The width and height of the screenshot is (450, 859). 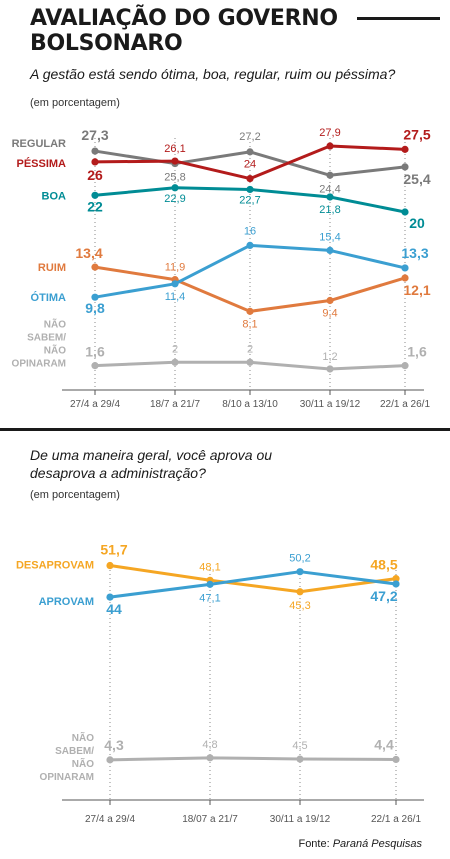 What do you see at coordinates (94, 135) in the screenshot?
I see `chart1-data-label-regular-0: 27,3` at bounding box center [94, 135].